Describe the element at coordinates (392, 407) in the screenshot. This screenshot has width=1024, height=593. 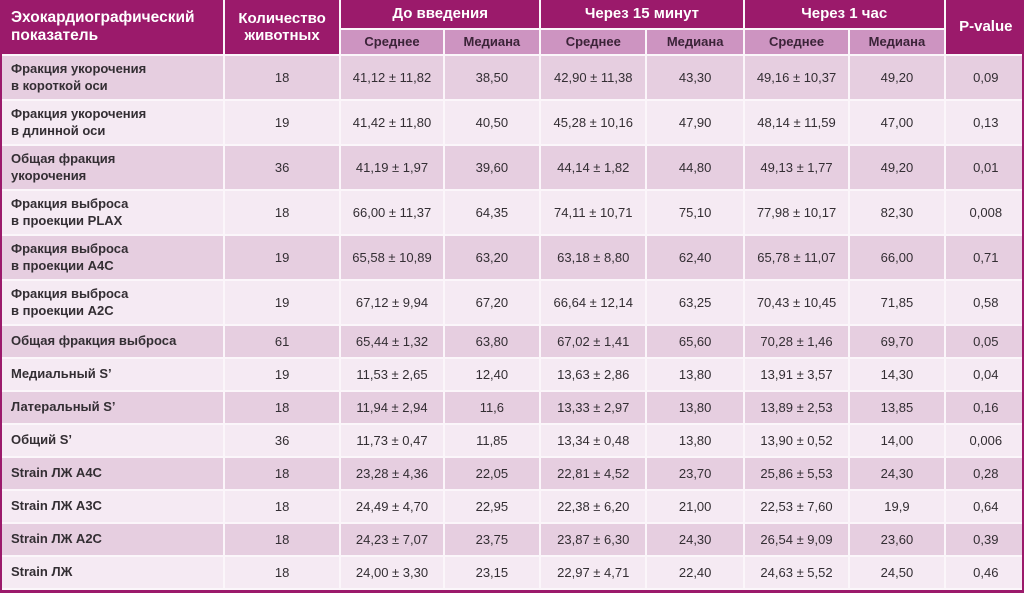
I see `cell-mean-pre: 11,94 ± 2,94` at that location.